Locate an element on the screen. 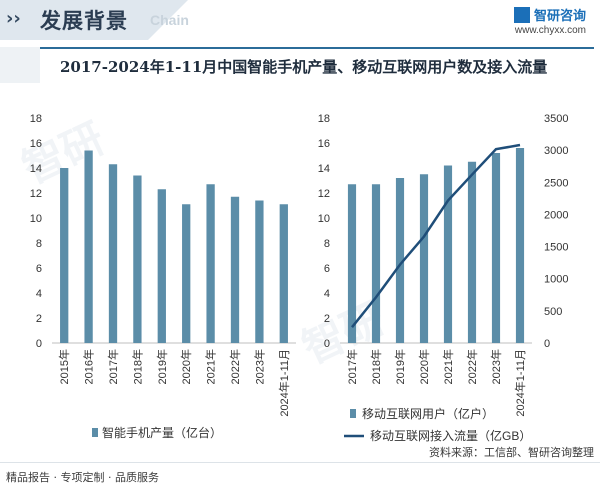  left-chart-x-tick: 2022年 is located at coordinates (235, 366).